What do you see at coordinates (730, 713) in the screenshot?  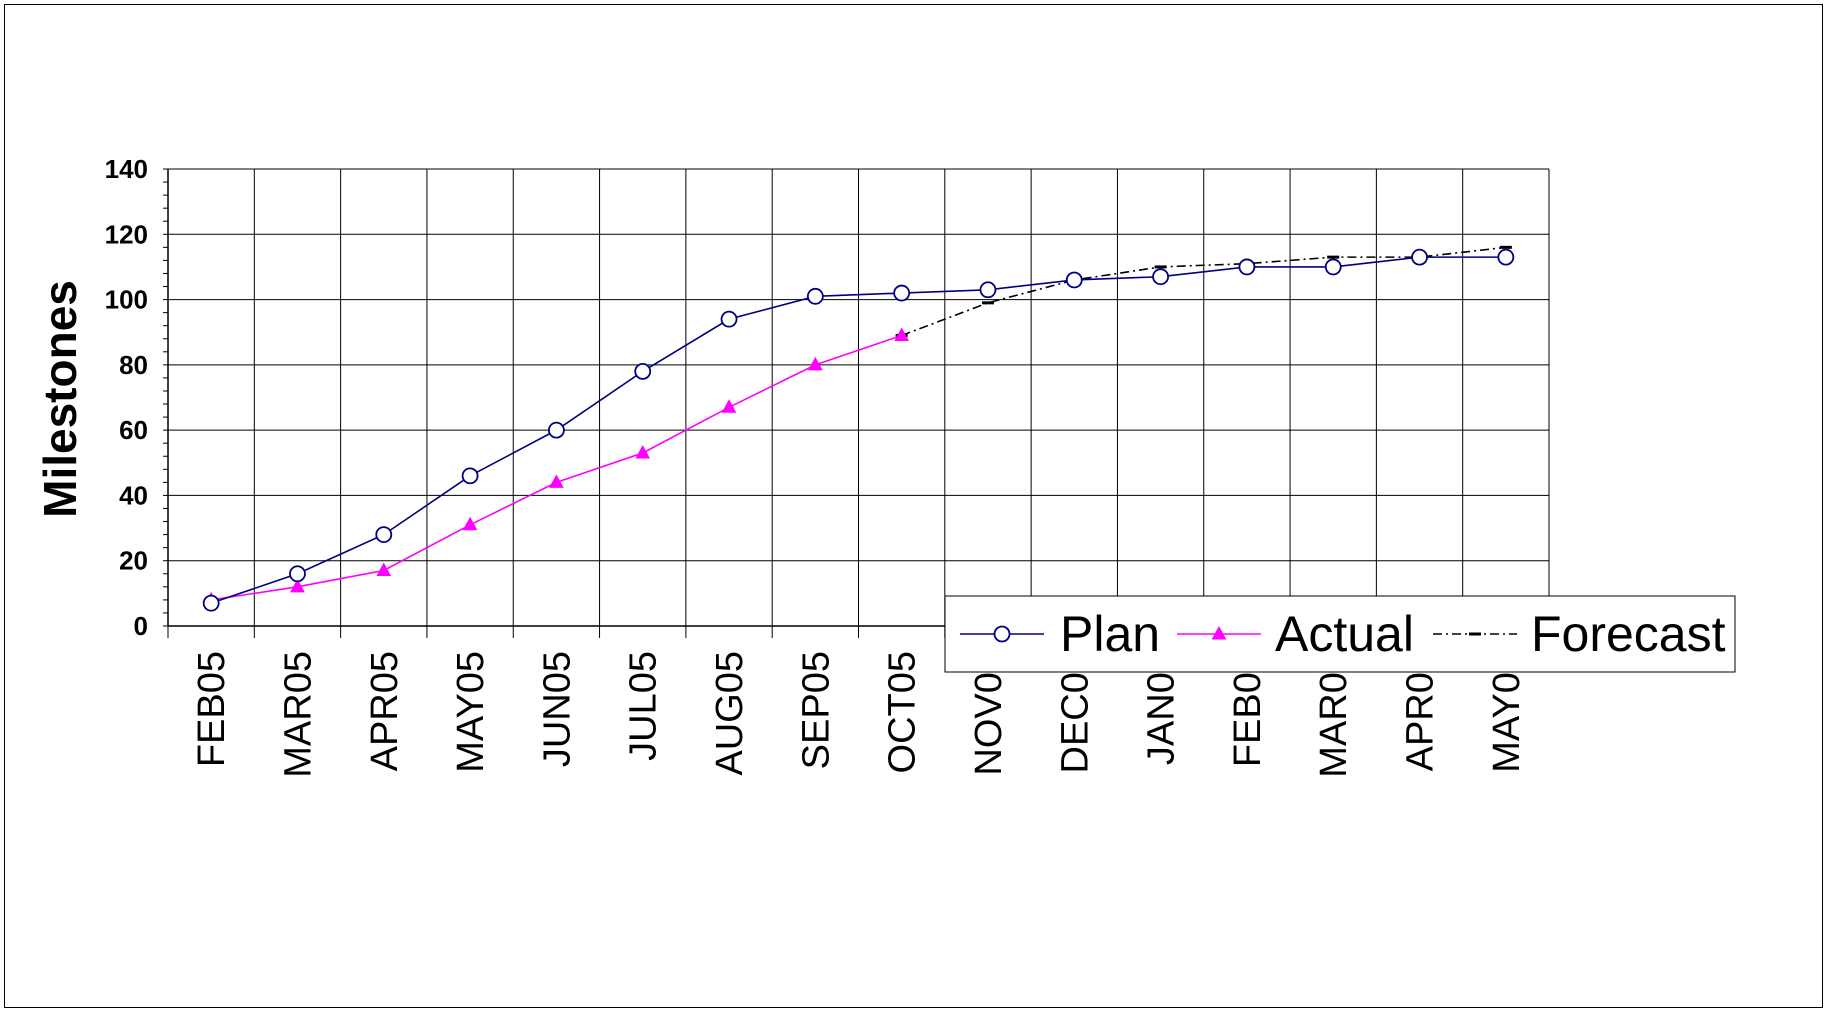 I see `x-tick-label: AUG05` at bounding box center [730, 713].